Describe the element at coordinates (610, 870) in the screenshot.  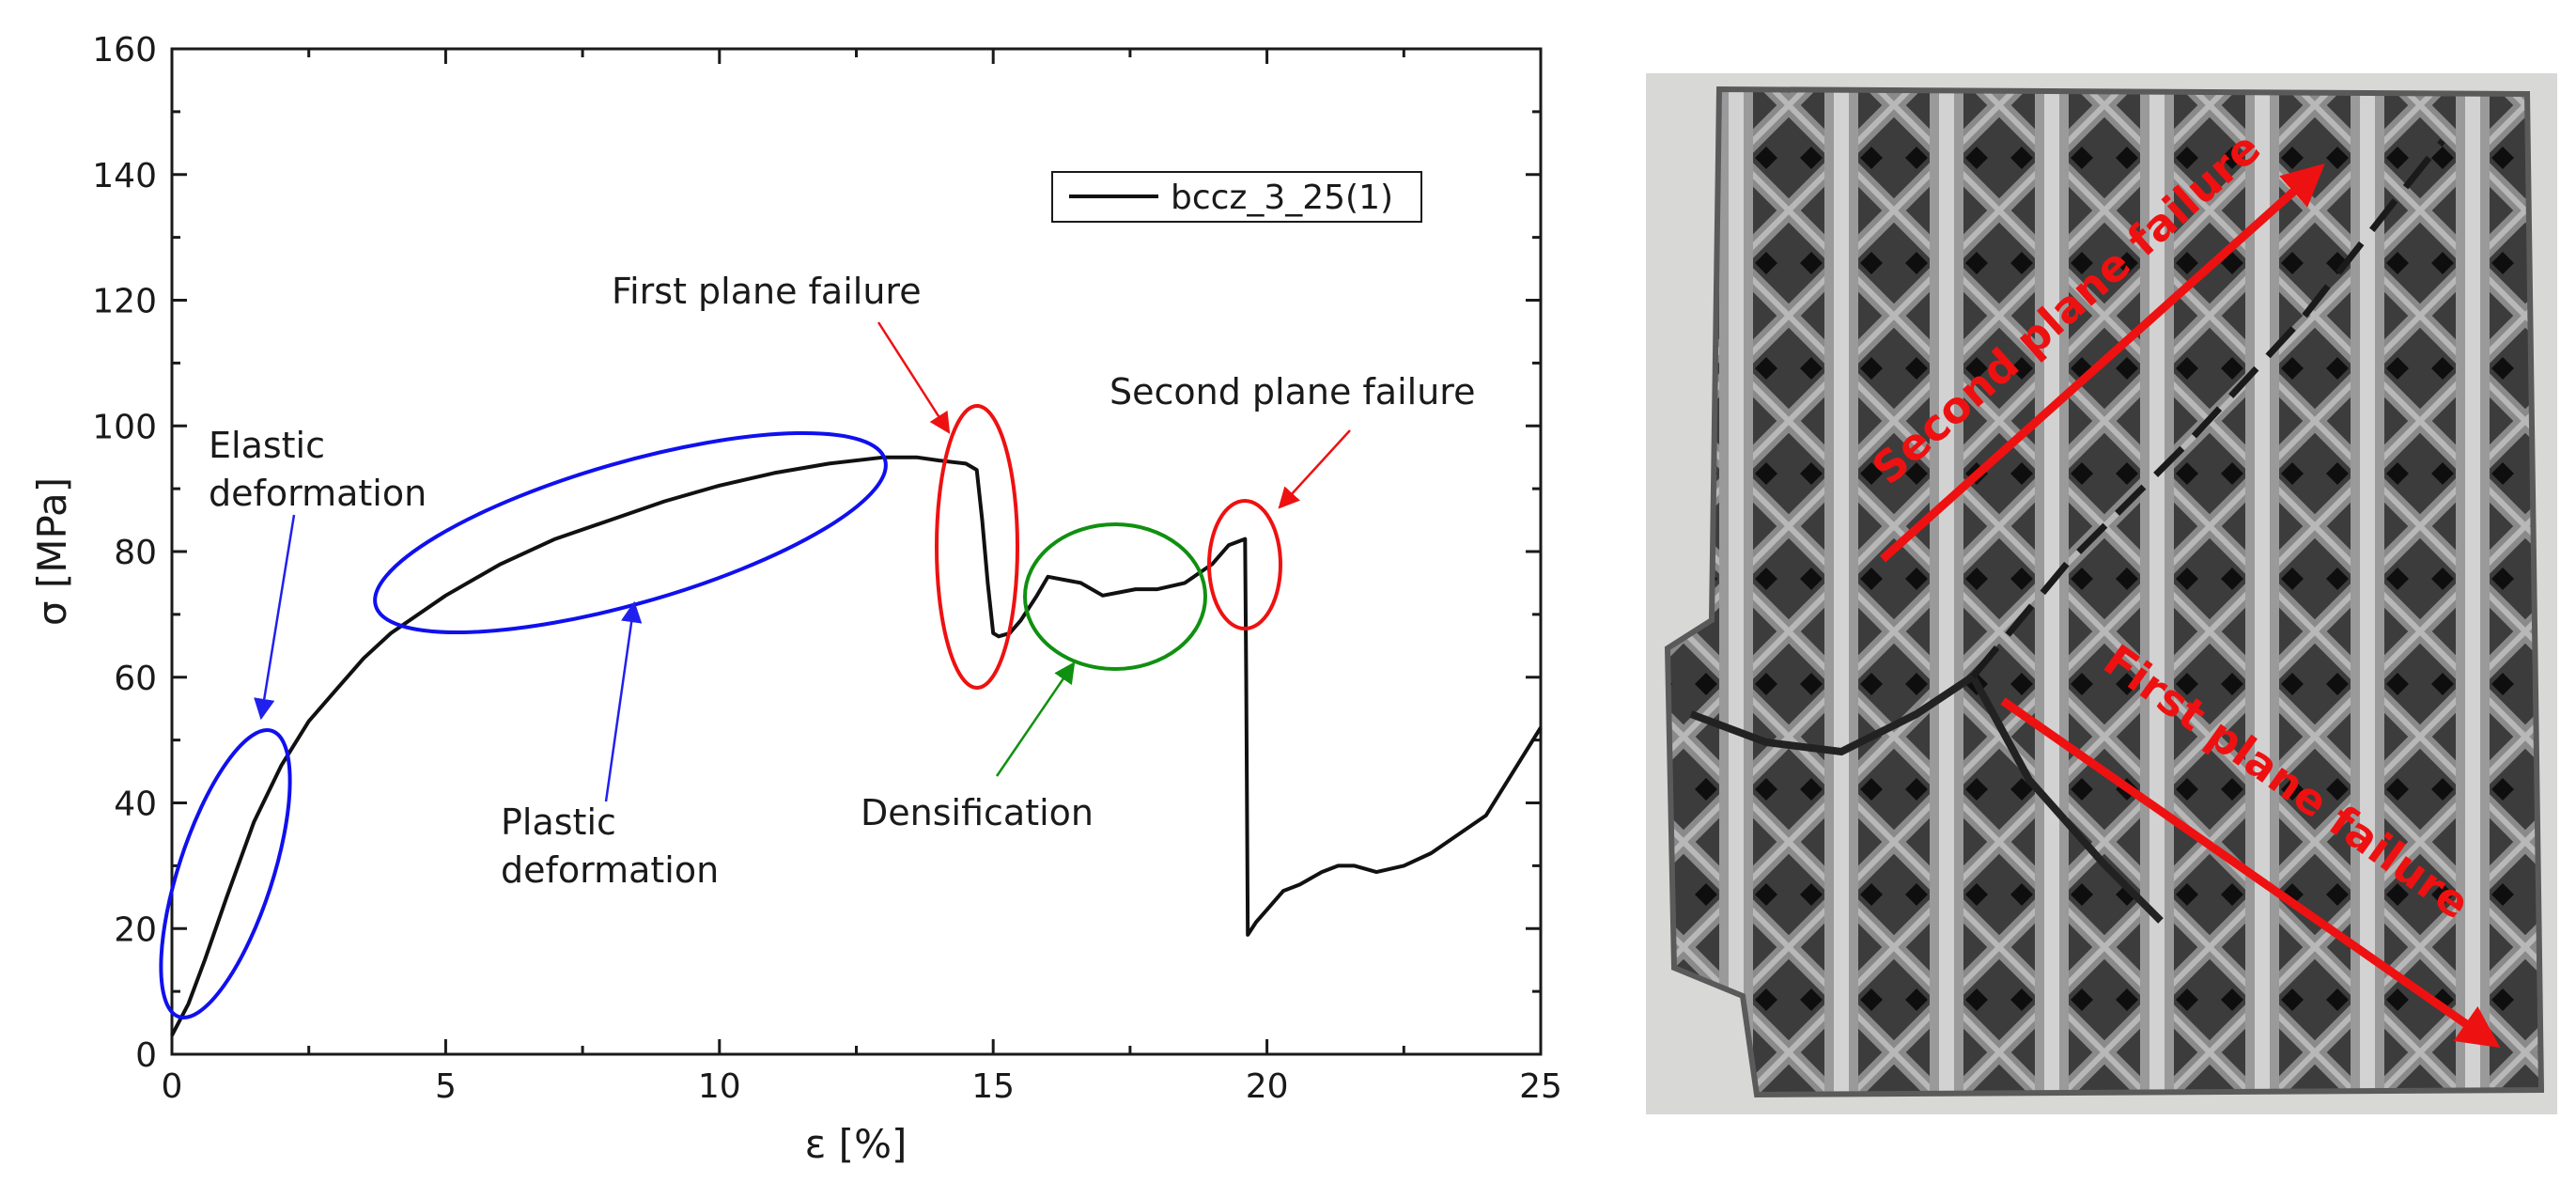
I see `plastic-label-line: deformation` at that location.